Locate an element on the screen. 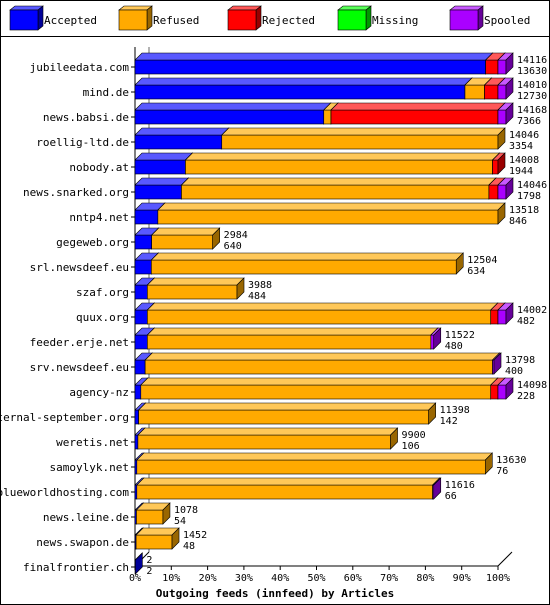 The height and width of the screenshot is (605, 550). category-label: quux.org is located at coordinates (102, 317).